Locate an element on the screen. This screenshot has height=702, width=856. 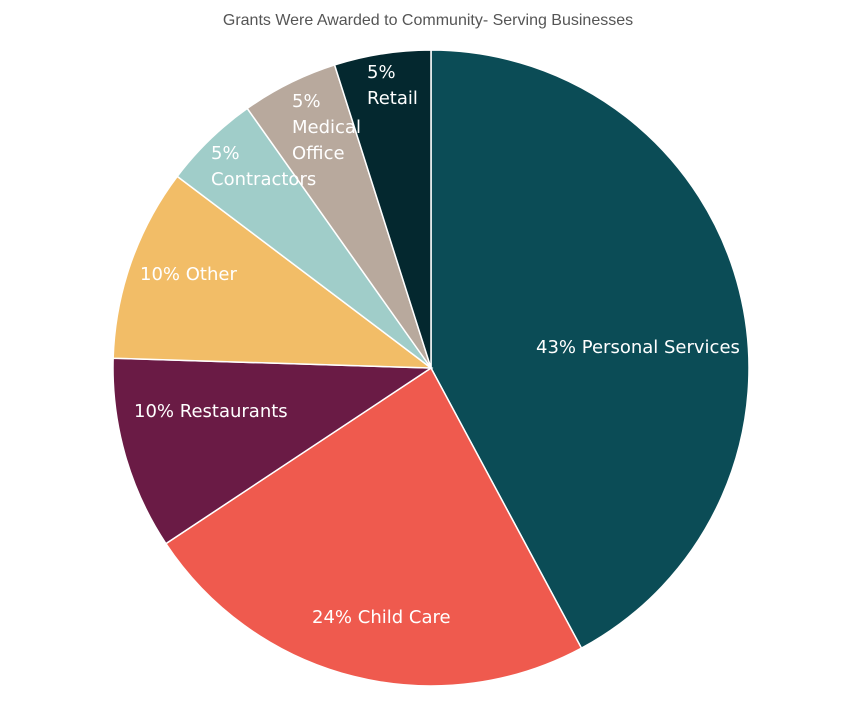
data-label: 10% Restaurants is located at coordinates (211, 412).